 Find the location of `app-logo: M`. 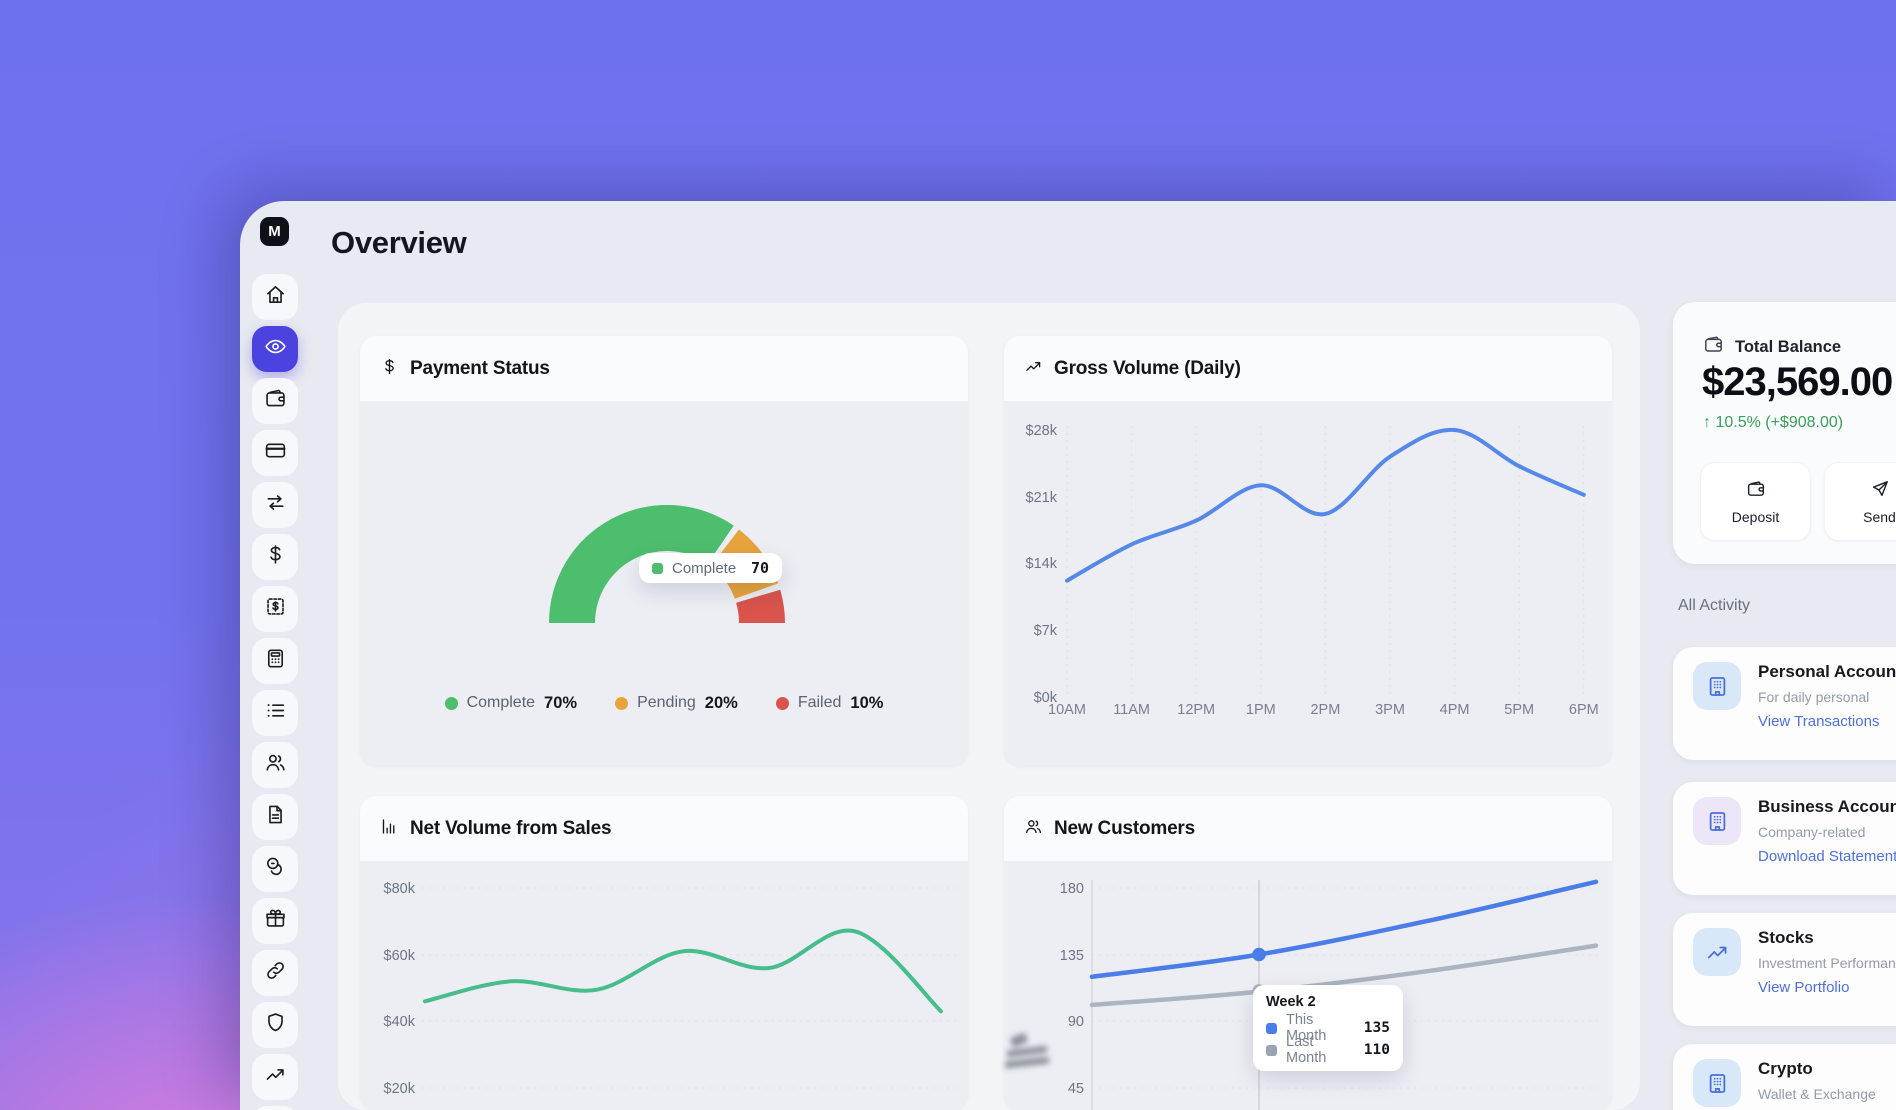

app-logo: M is located at coordinates (274, 231).